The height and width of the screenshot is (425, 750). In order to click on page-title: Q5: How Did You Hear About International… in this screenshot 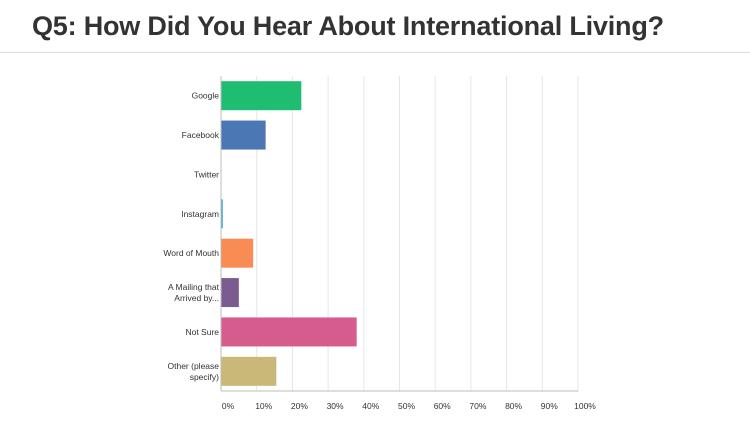, I will do `click(348, 26)`.